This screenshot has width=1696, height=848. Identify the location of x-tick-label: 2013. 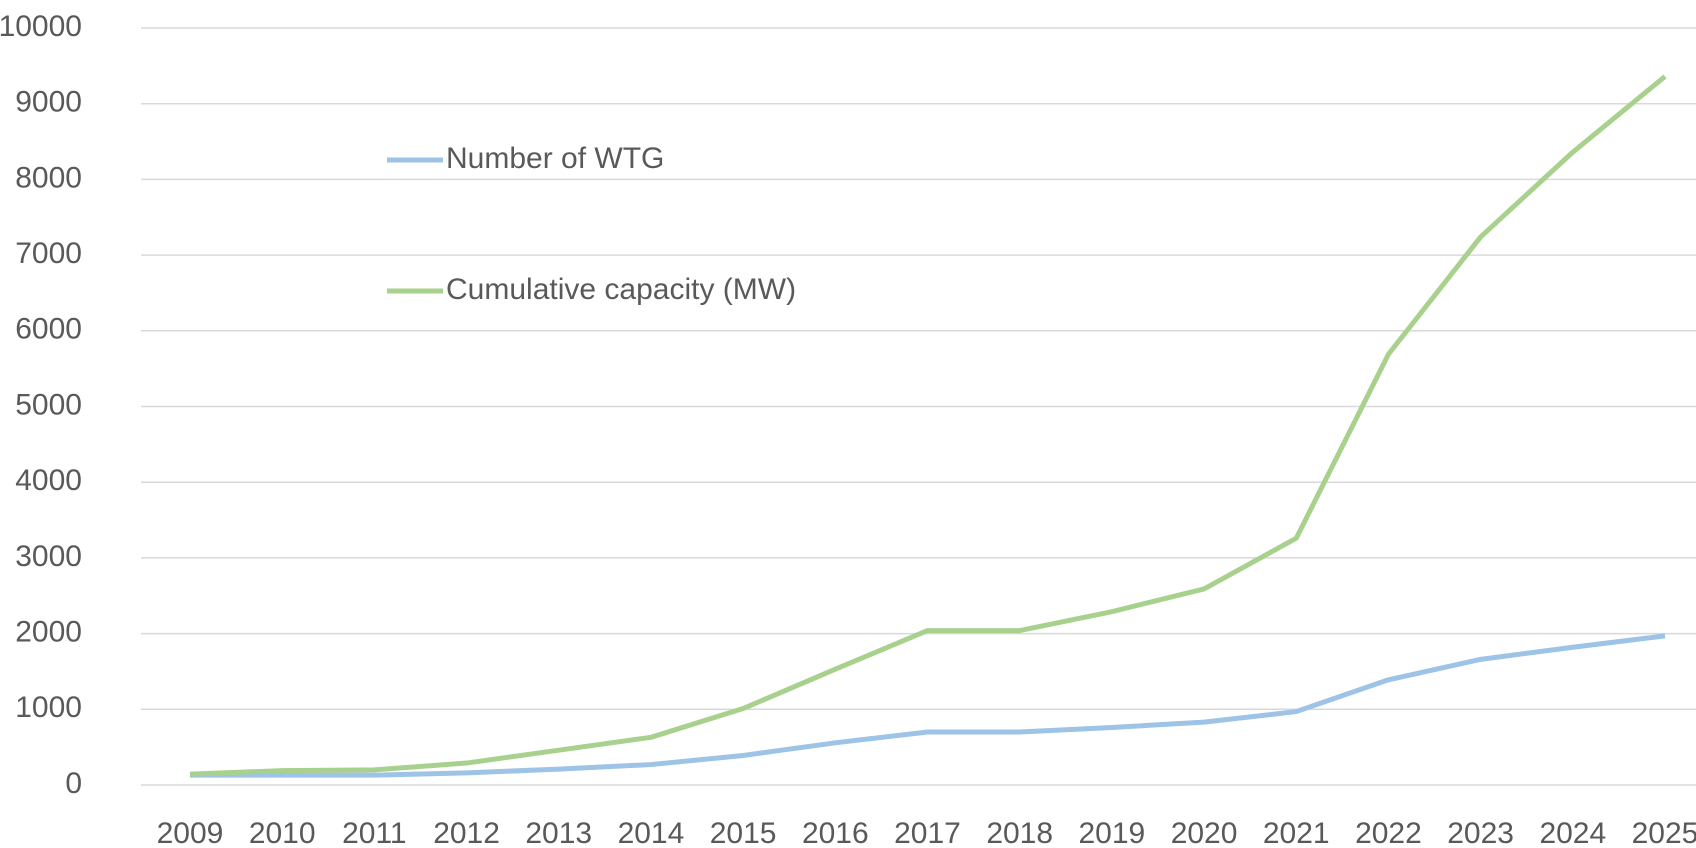
(558, 832).